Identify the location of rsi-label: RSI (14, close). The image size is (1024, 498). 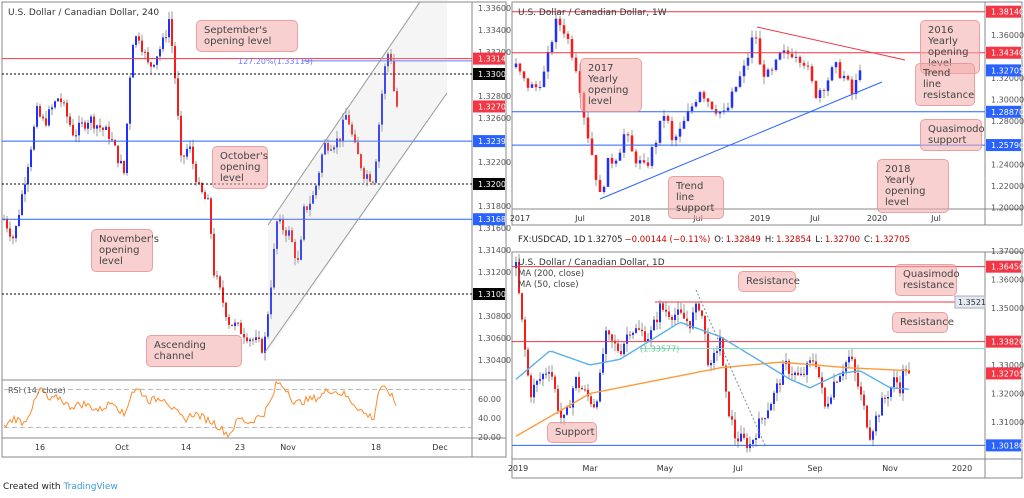
(37, 390).